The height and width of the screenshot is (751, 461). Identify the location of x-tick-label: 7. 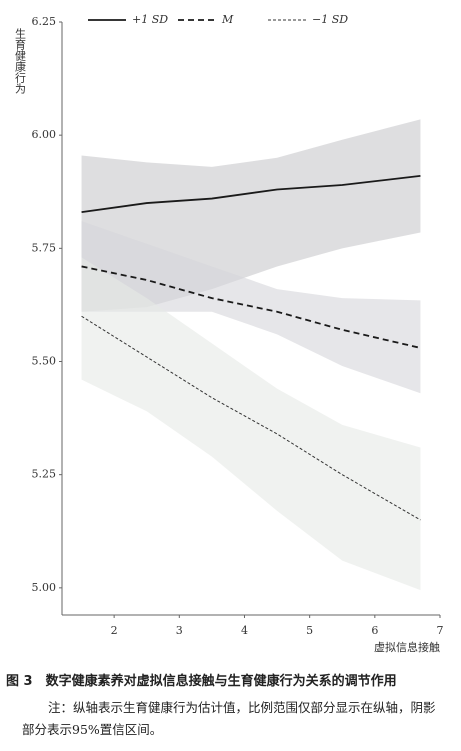
(440, 630).